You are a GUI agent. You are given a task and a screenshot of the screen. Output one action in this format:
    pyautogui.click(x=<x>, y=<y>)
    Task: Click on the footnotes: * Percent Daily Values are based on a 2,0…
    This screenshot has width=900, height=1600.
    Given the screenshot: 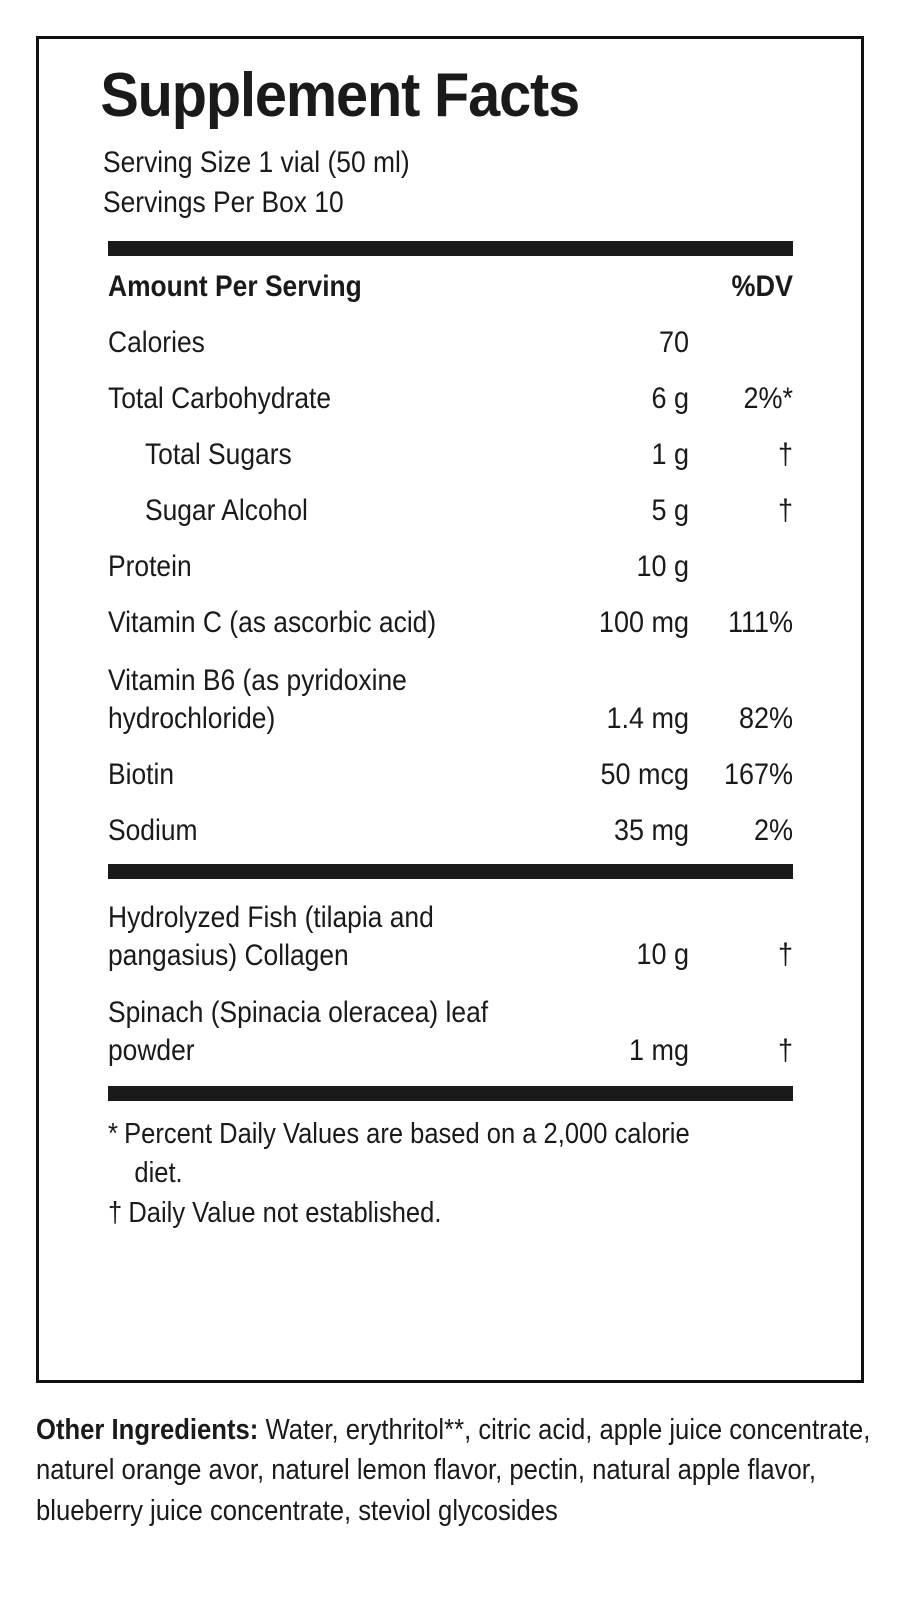 What is the action you would take?
    pyautogui.click(x=450, y=1174)
    